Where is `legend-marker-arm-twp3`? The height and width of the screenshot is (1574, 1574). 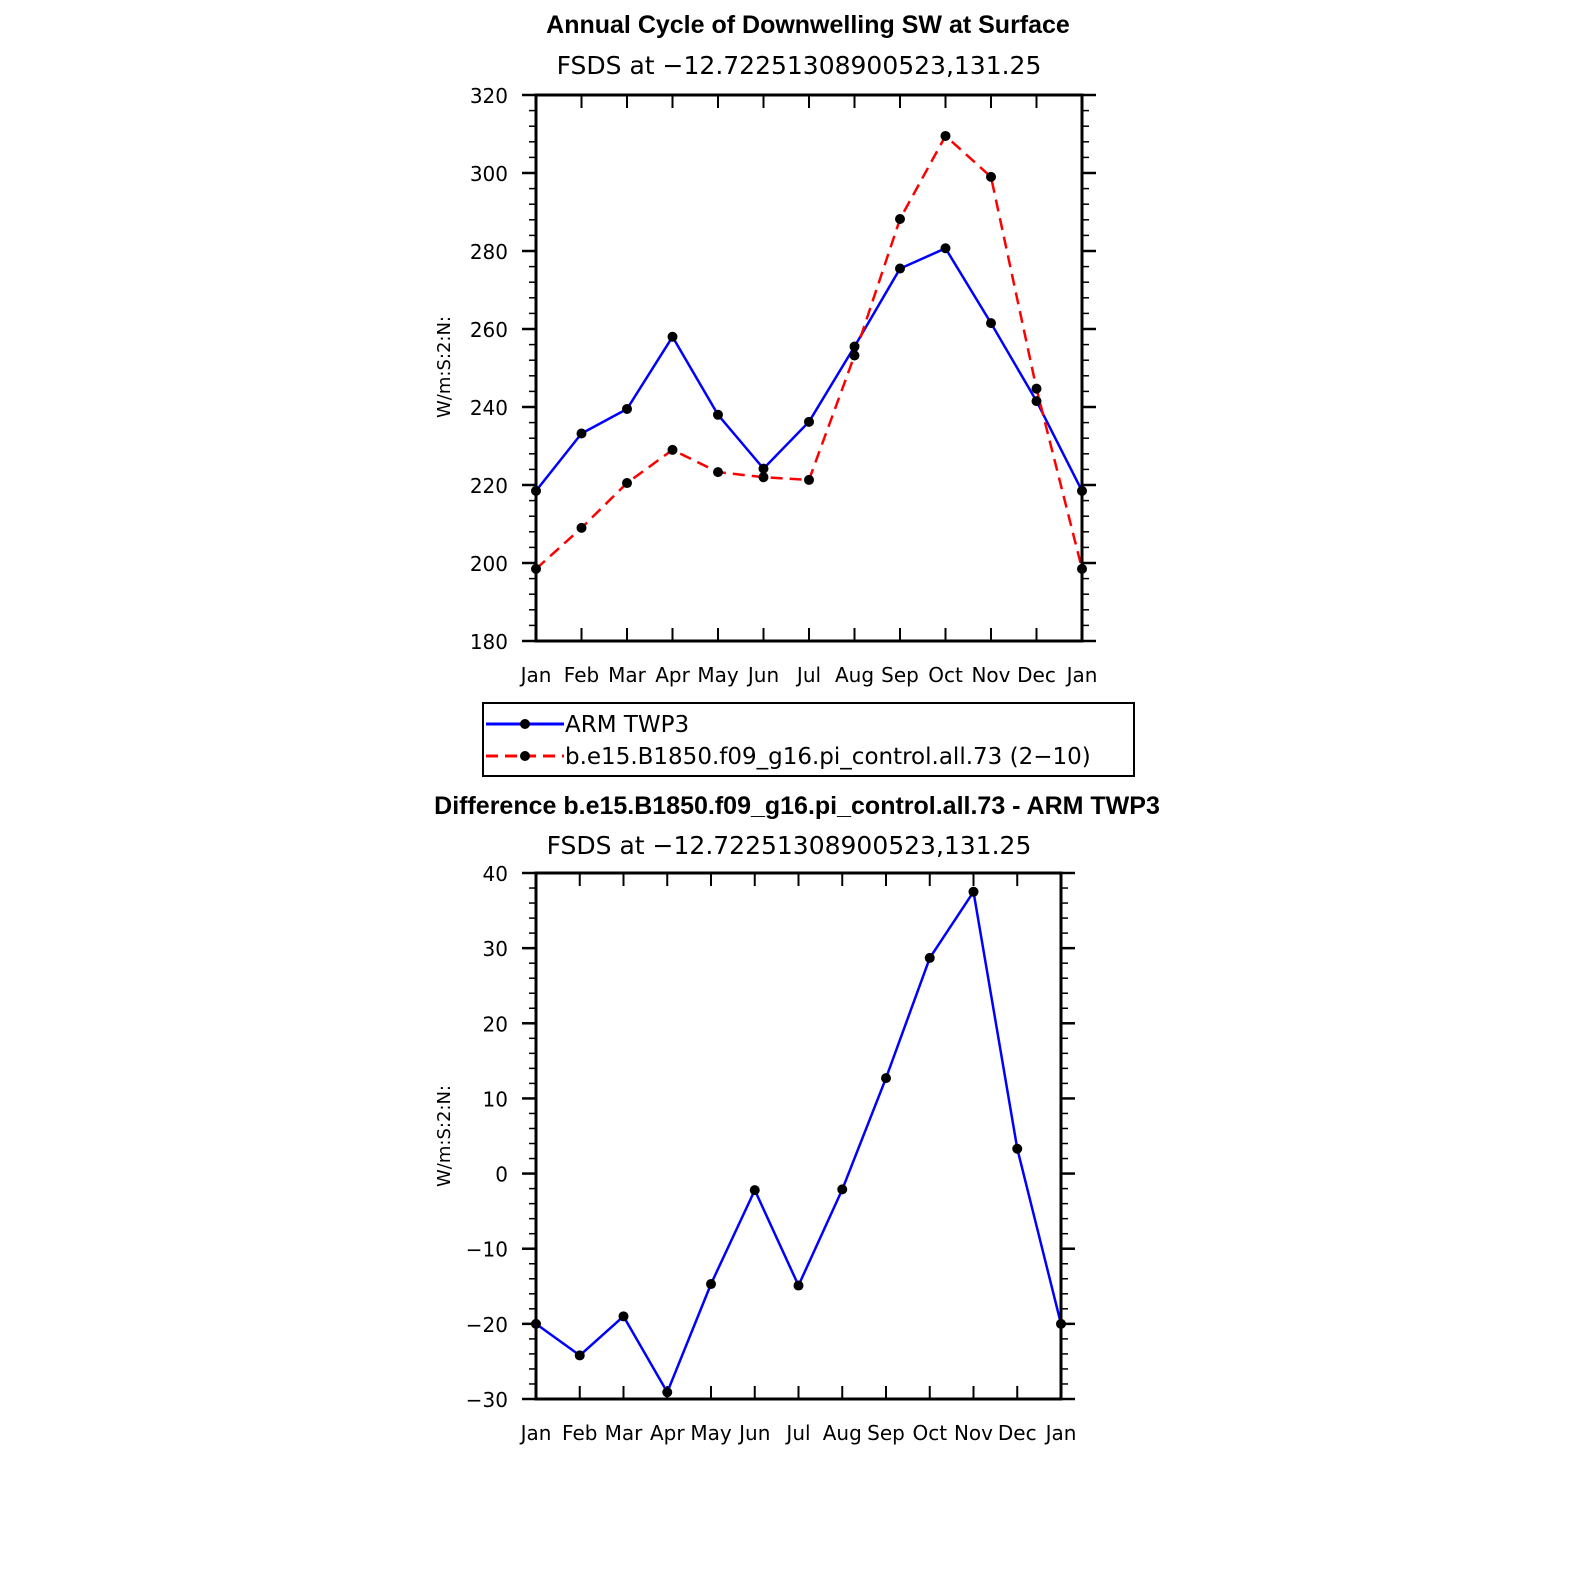
legend-marker-arm-twp3 is located at coordinates (525, 724).